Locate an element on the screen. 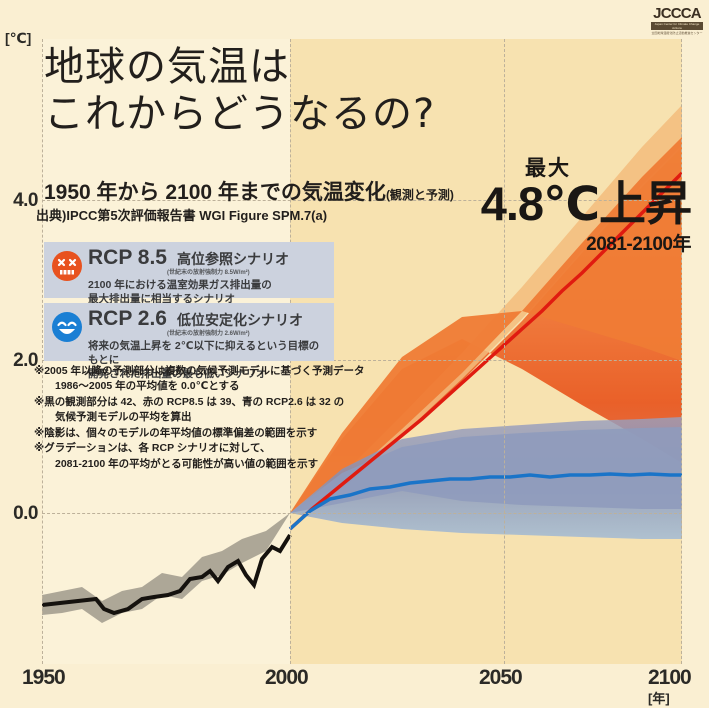 The height and width of the screenshot is (708, 709). gridline-2050 is located at coordinates (504, 351).